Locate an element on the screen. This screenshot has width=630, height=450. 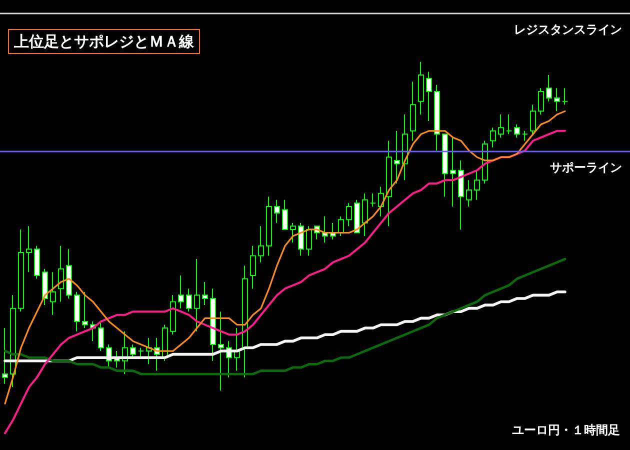
ref-line-label: レジスタンスライン is located at coordinates (568, 29).